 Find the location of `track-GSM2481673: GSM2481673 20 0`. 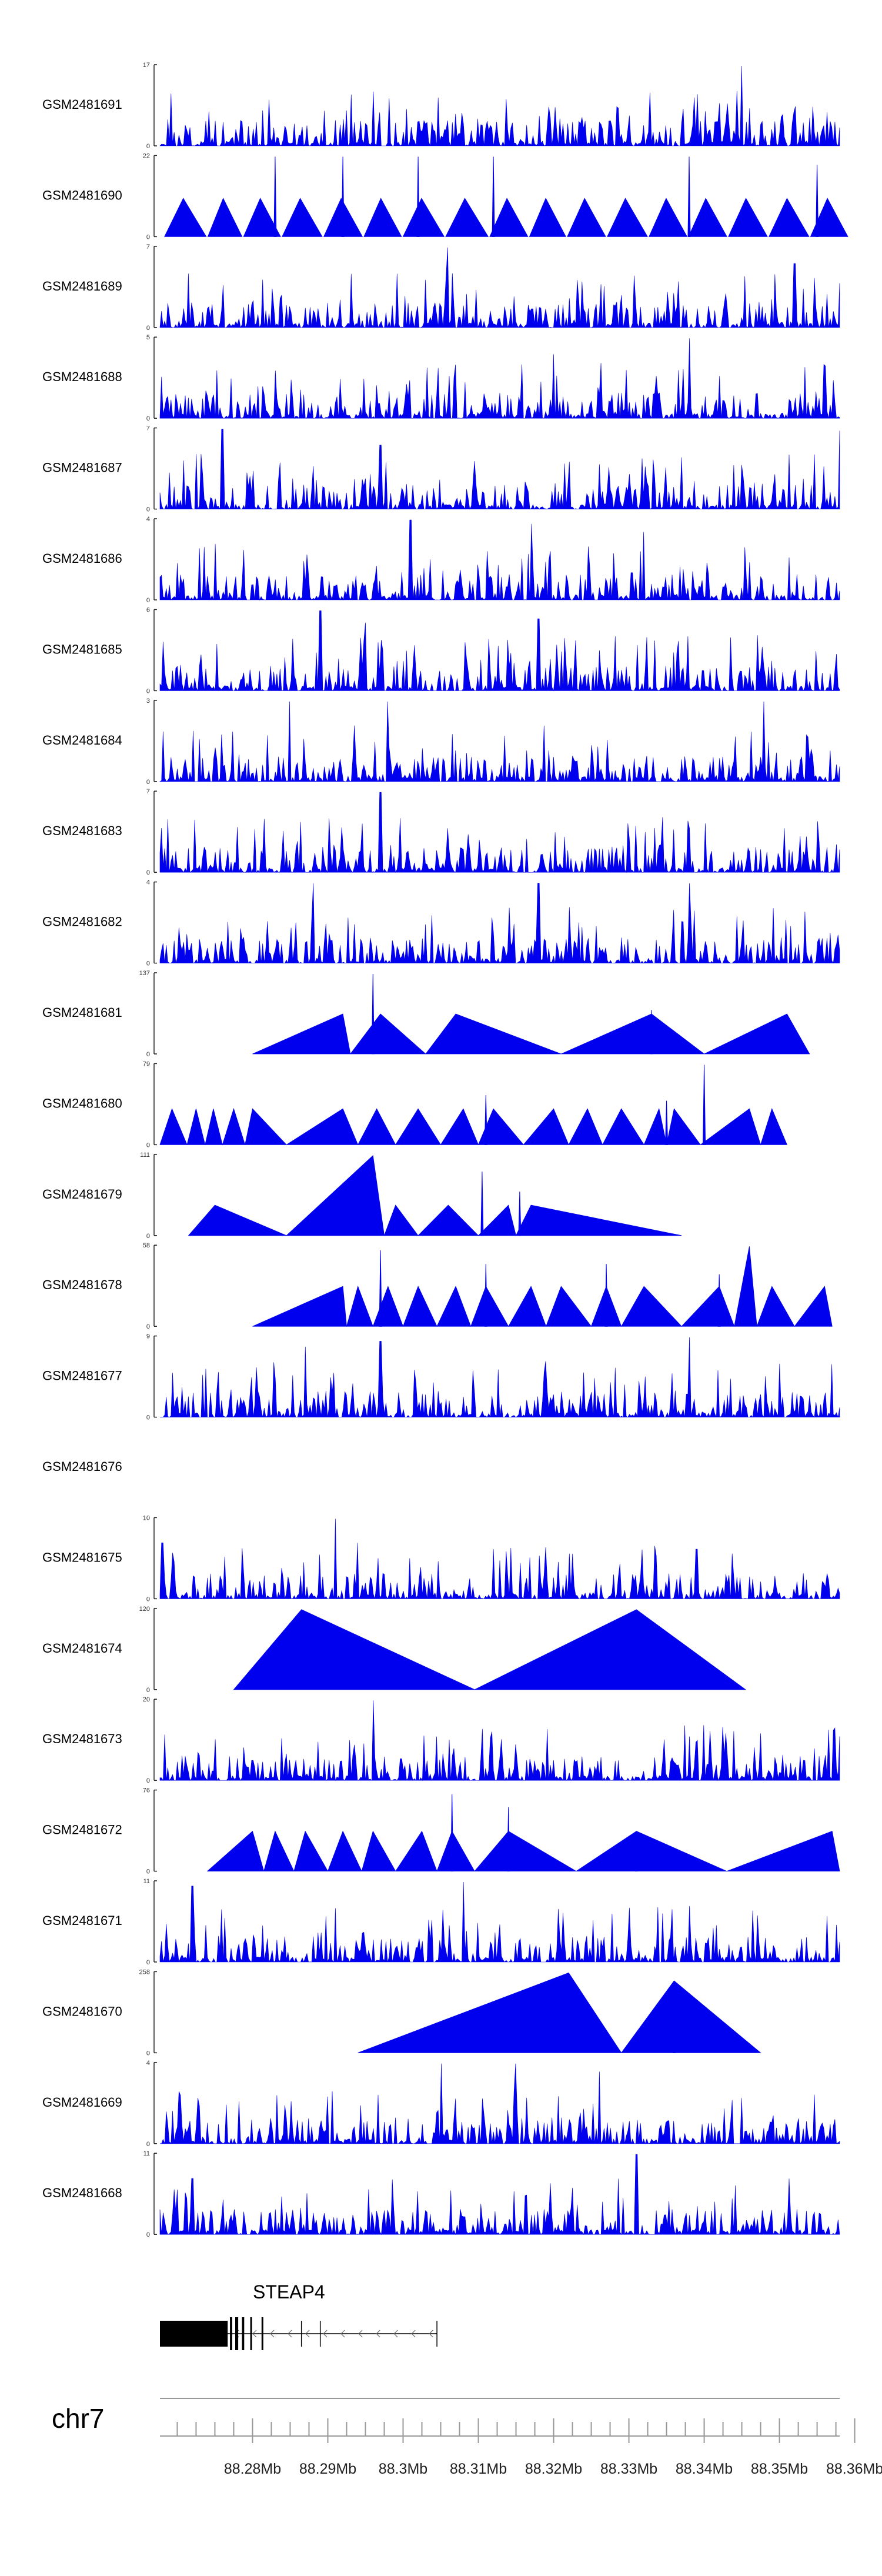

track-GSM2481673: GSM2481673 20 0 is located at coordinates (441, 1740).